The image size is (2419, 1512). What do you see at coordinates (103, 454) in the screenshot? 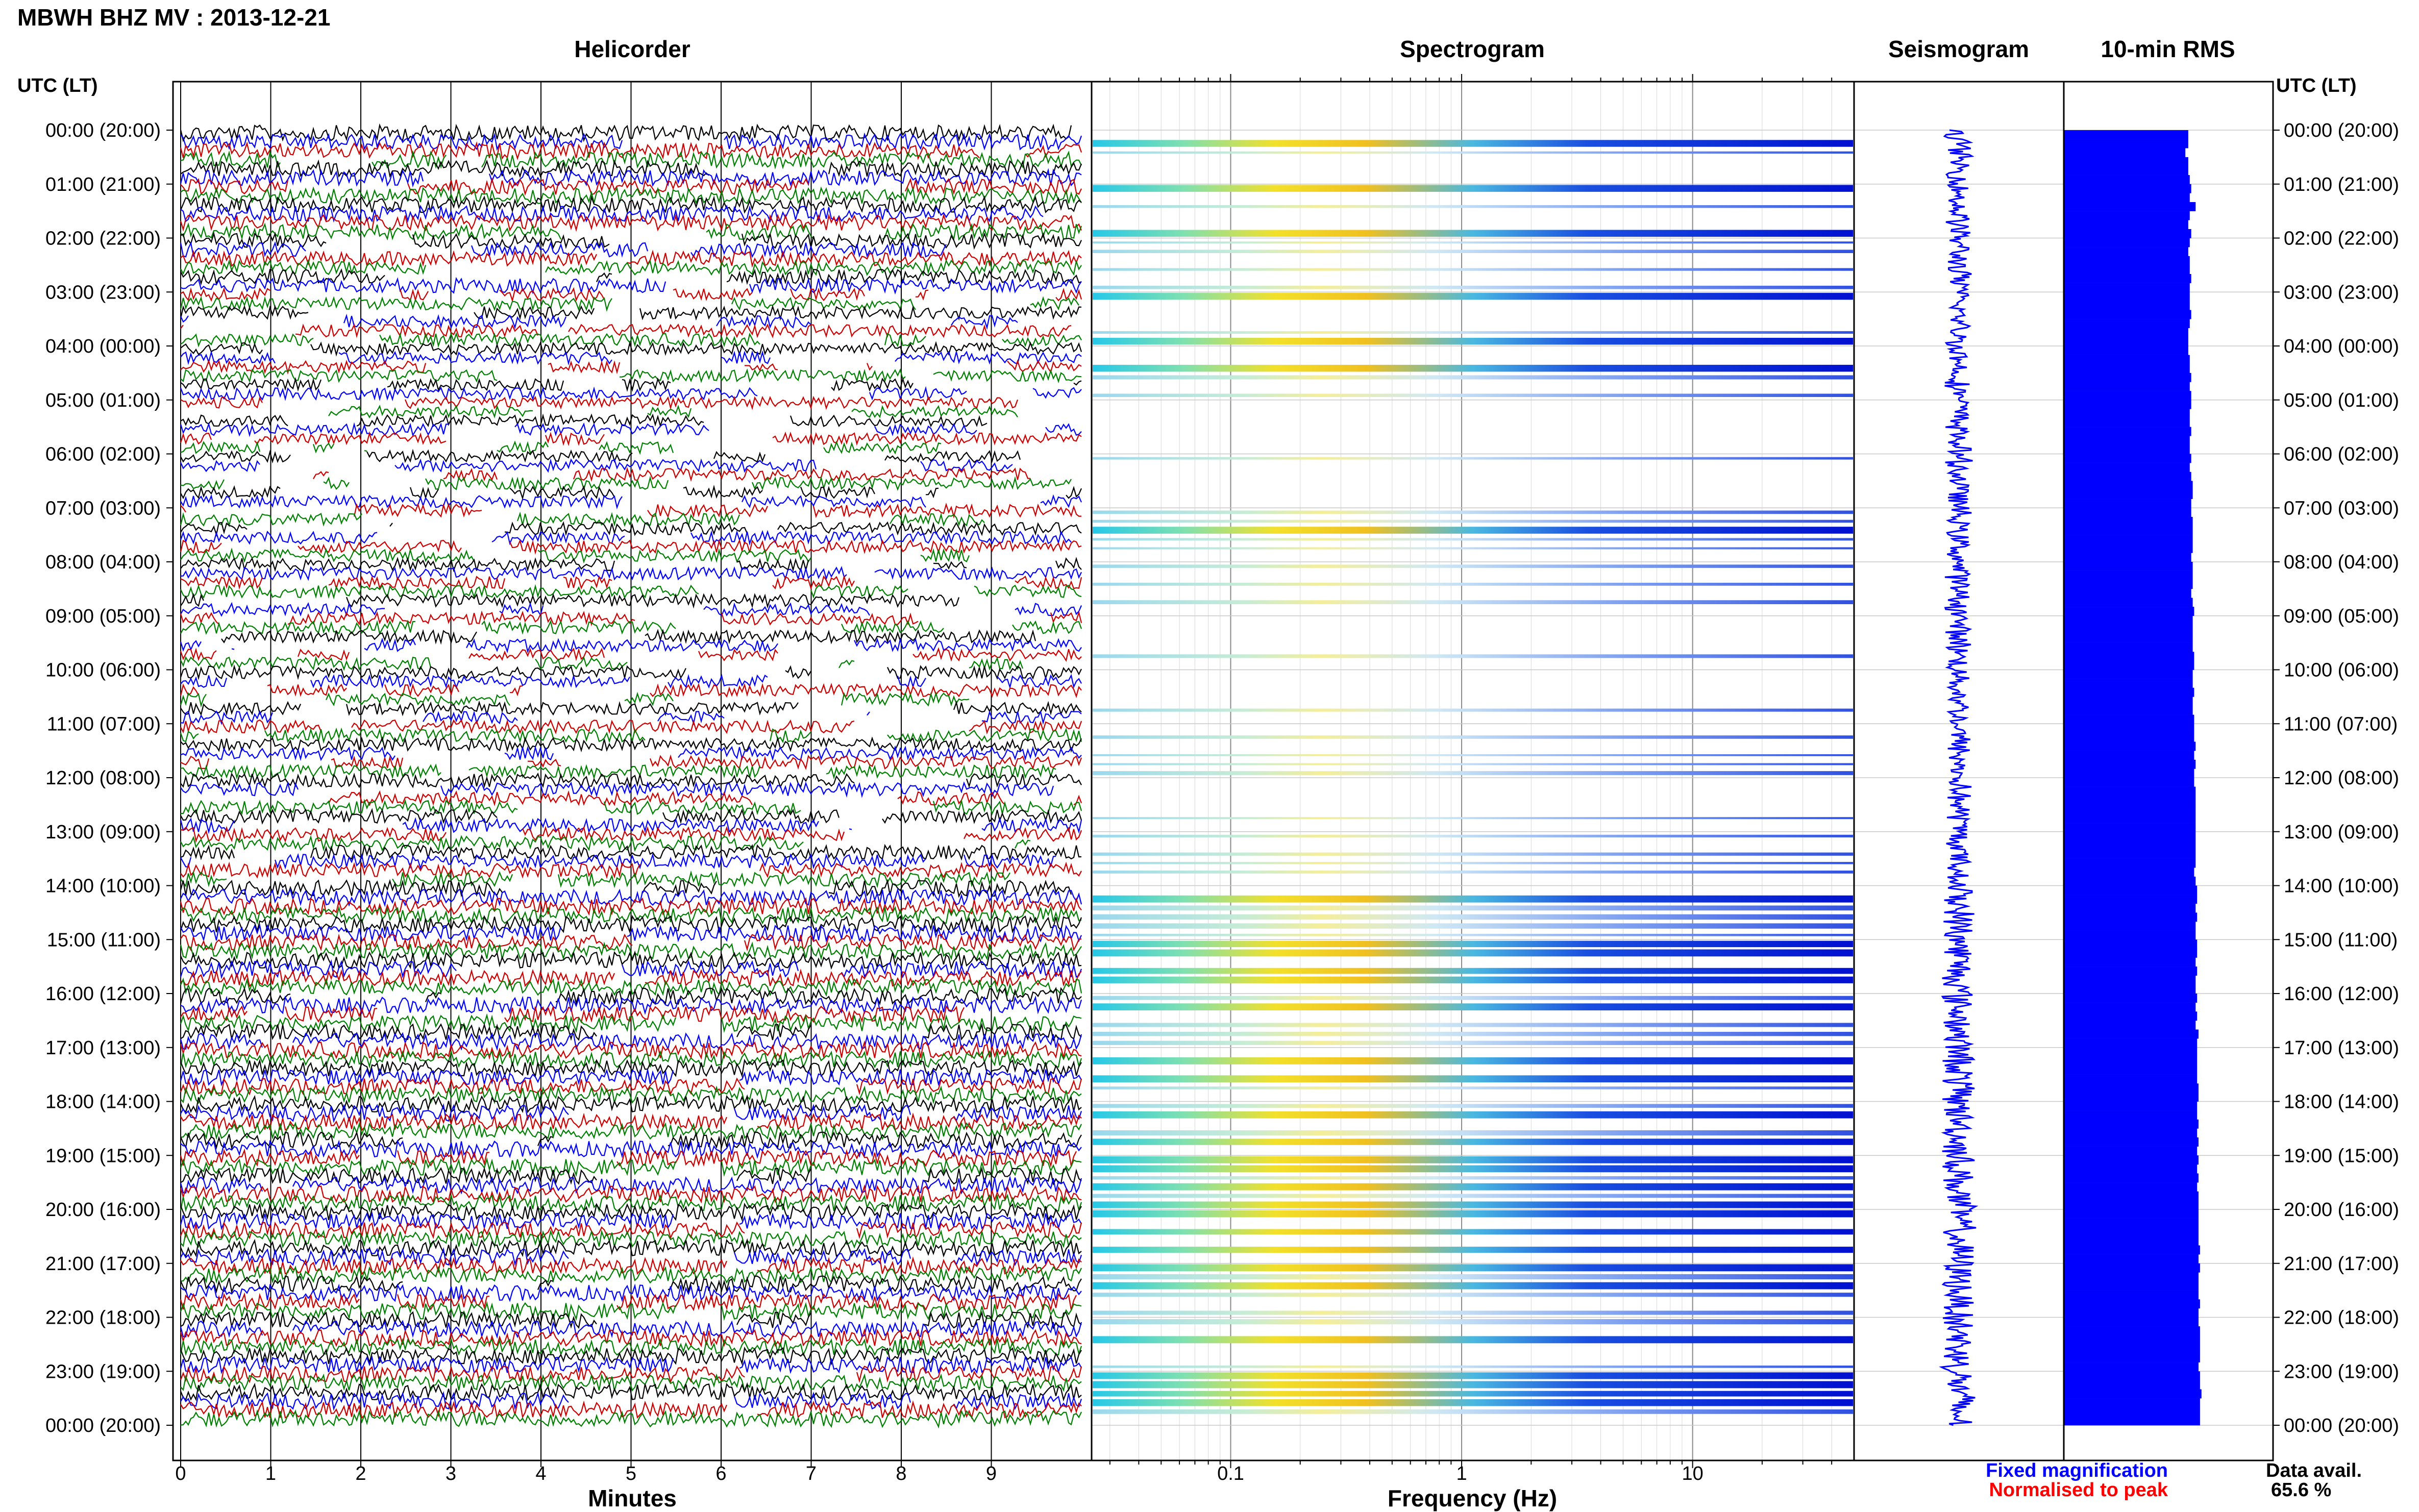
I see `y-tick-label-left: 06:00 (02:00)` at bounding box center [103, 454].